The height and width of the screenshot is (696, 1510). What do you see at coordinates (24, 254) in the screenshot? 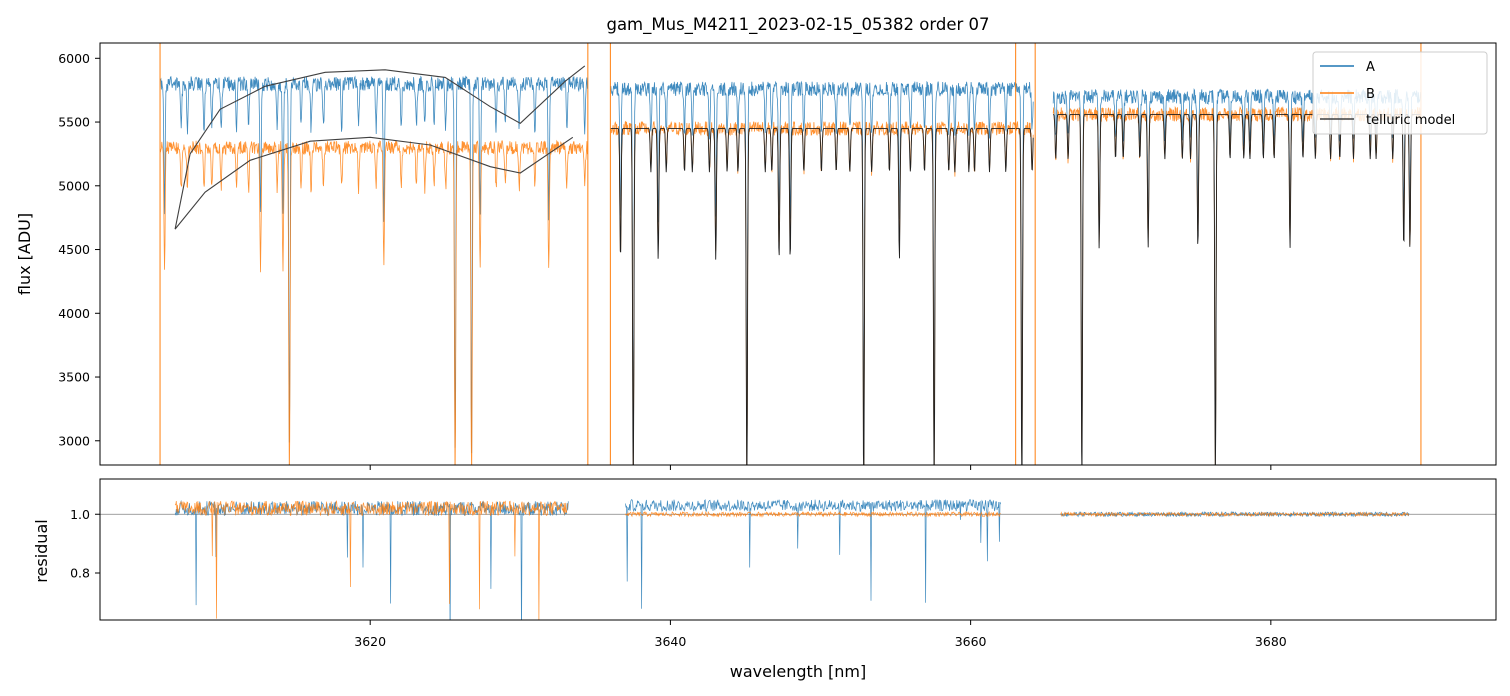
I see `flux-y-label: flux [ADU]` at bounding box center [24, 254].